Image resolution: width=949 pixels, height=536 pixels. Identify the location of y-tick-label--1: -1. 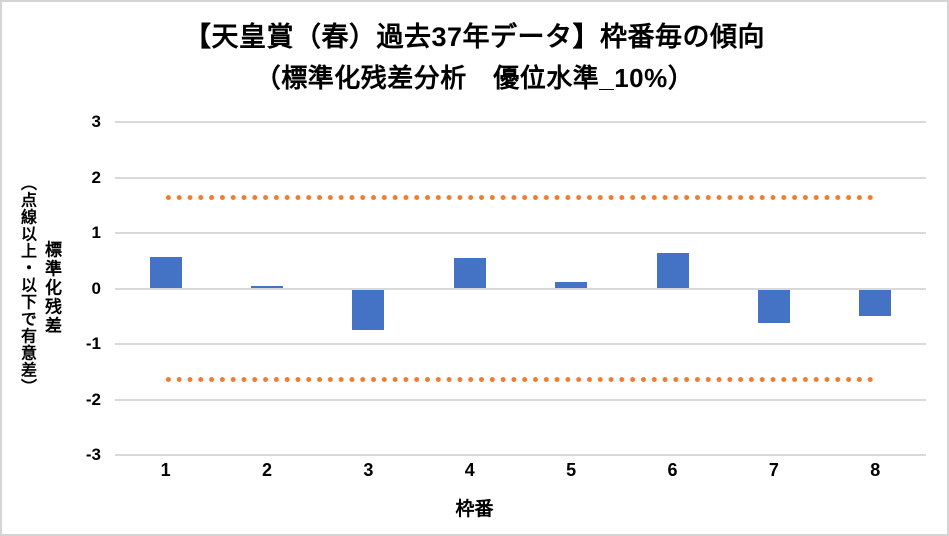
(93, 343).